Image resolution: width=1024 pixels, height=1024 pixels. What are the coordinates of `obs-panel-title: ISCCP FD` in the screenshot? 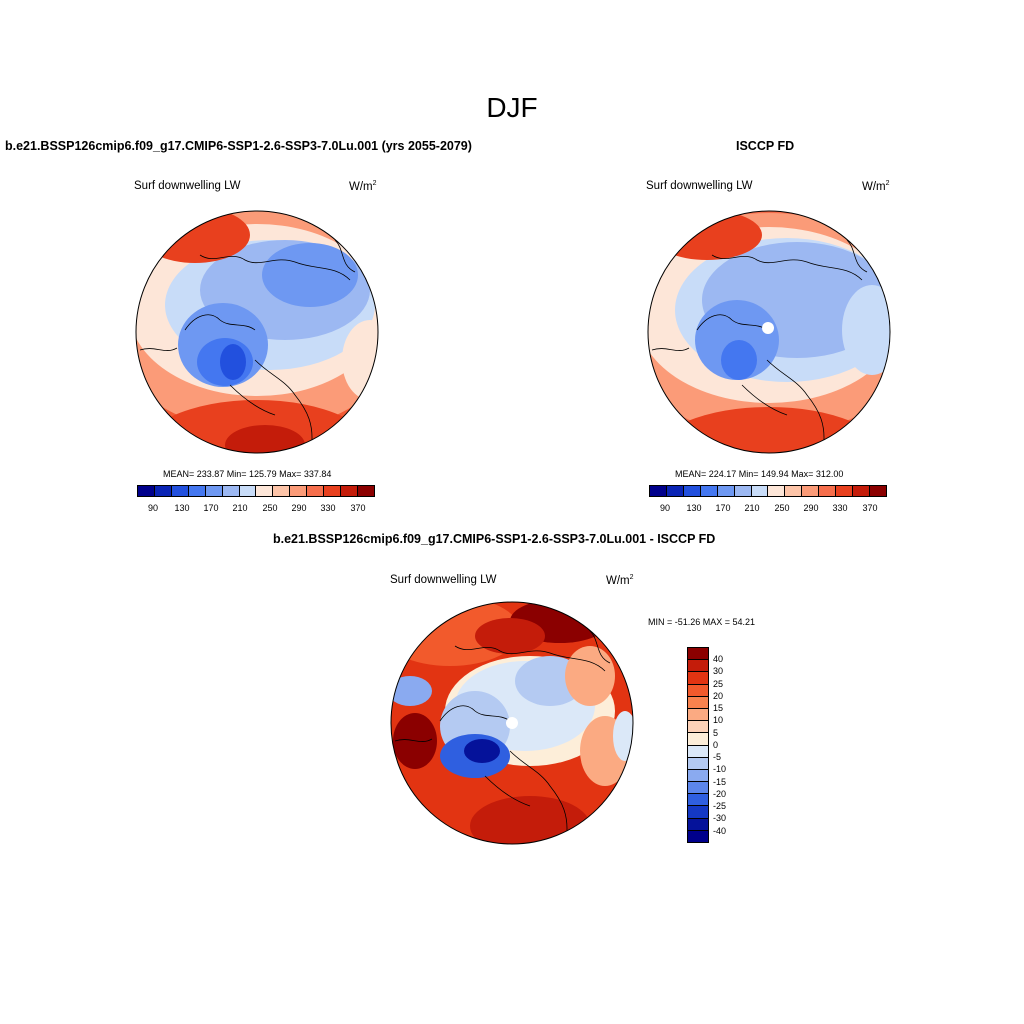 It's located at (765, 146).